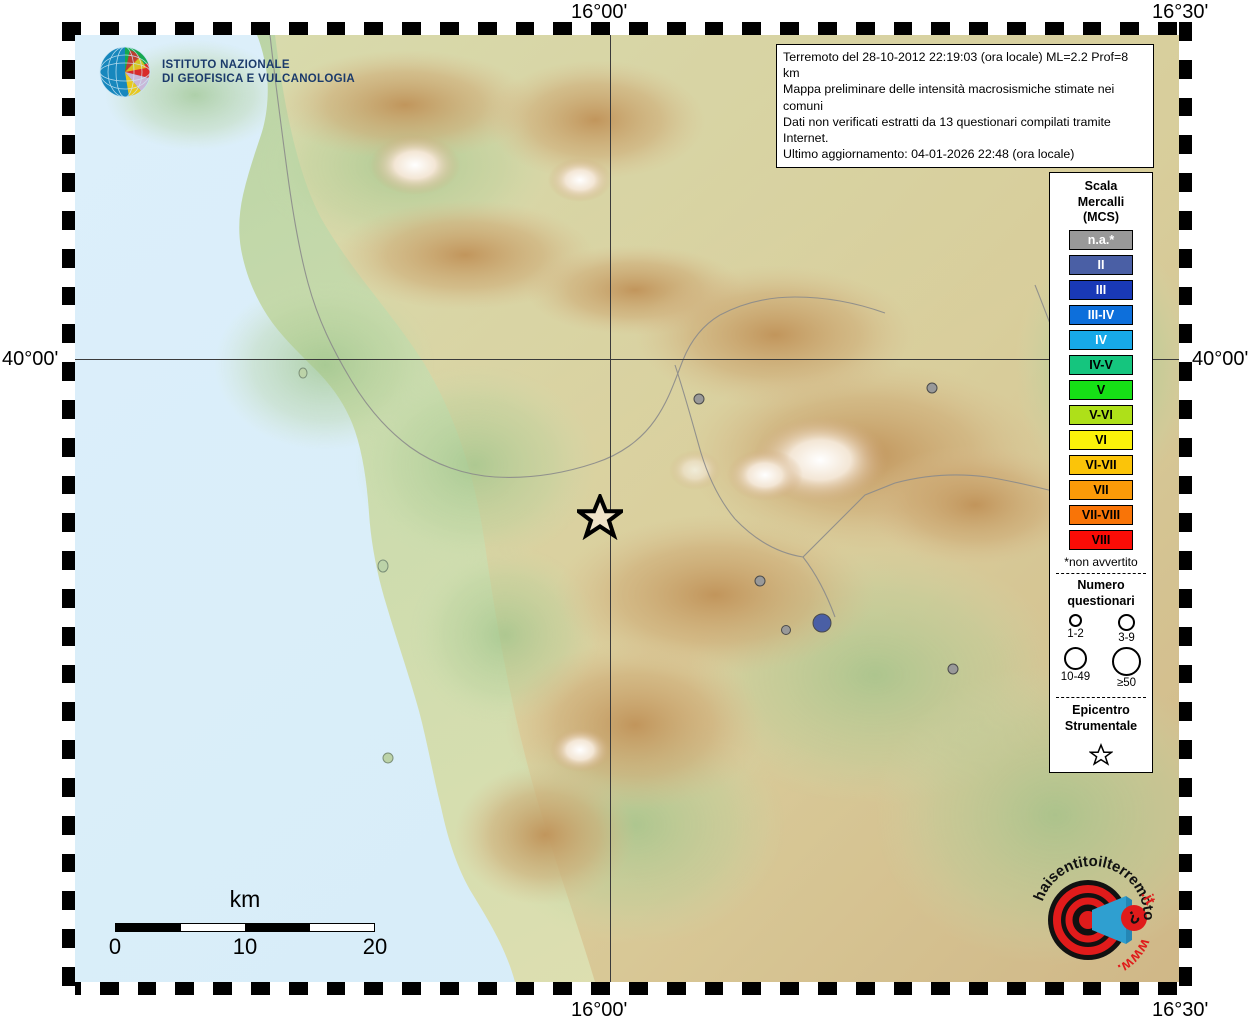 The height and width of the screenshot is (1024, 1254). Describe the element at coordinates (1101, 314) in the screenshot. I see `mcs-row-iii-iv: III-IV` at that location.